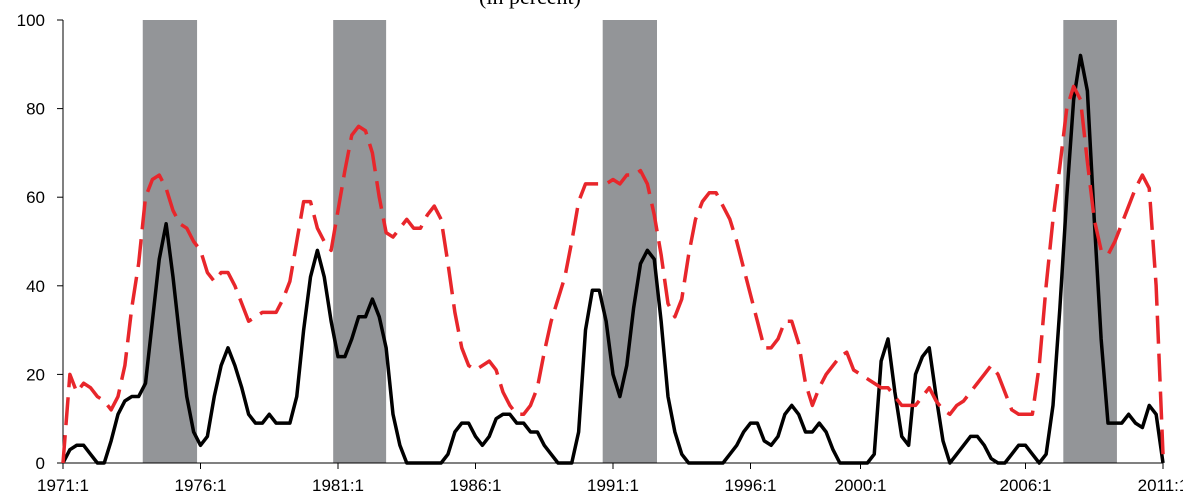 This screenshot has height=501, width=1183. I want to click on x-tick-label: 2011:1, so click(1160, 485).